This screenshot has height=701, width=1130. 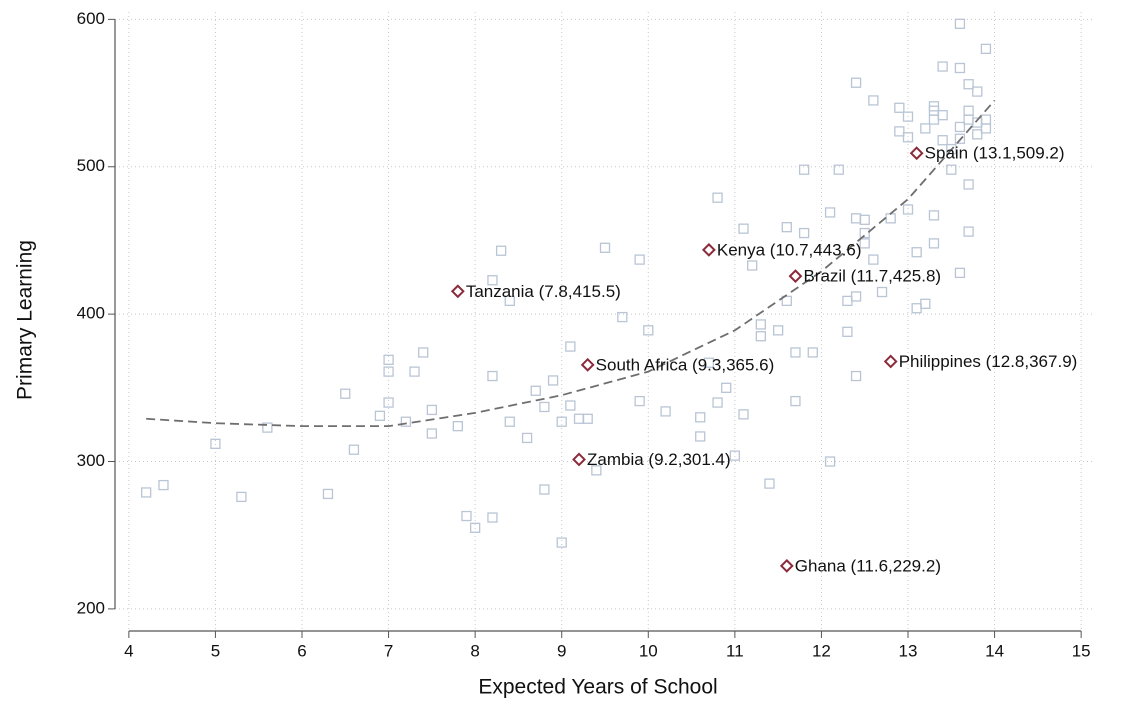 What do you see at coordinates (91, 607) in the screenshot?
I see `y-tick-label: 200` at bounding box center [91, 607].